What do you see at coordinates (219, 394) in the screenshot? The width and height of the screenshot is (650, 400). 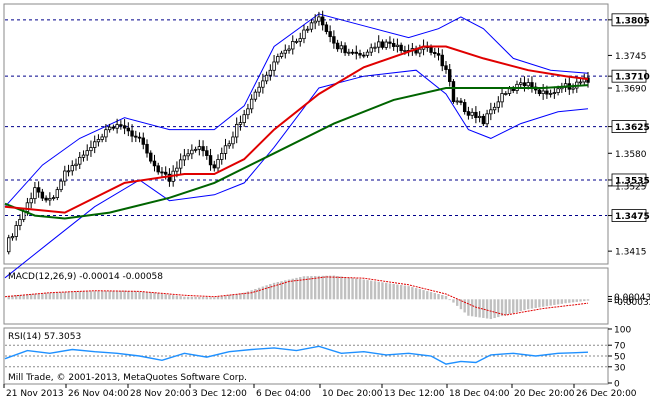 I see `time-label: 3 Dec 12:00` at bounding box center [219, 394].